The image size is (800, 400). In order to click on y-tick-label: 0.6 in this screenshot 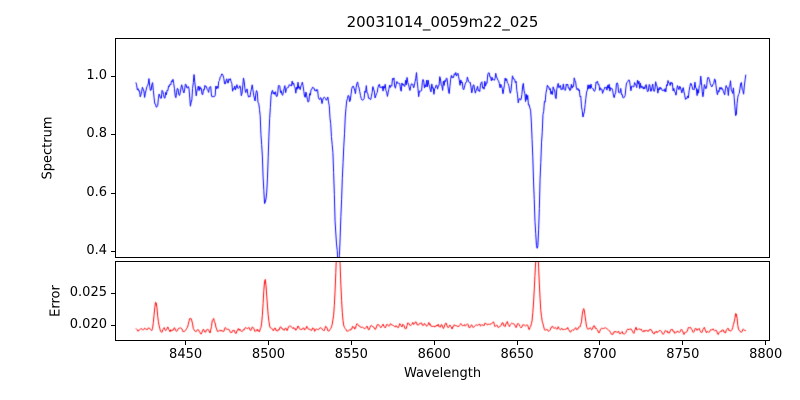, I will do `click(96, 192)`.